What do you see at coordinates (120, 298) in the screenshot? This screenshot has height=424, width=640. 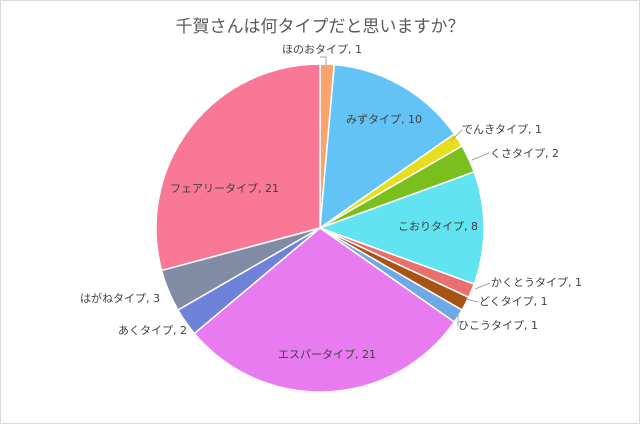 I see `slice-label: はがねタイプ, 3` at bounding box center [120, 298].